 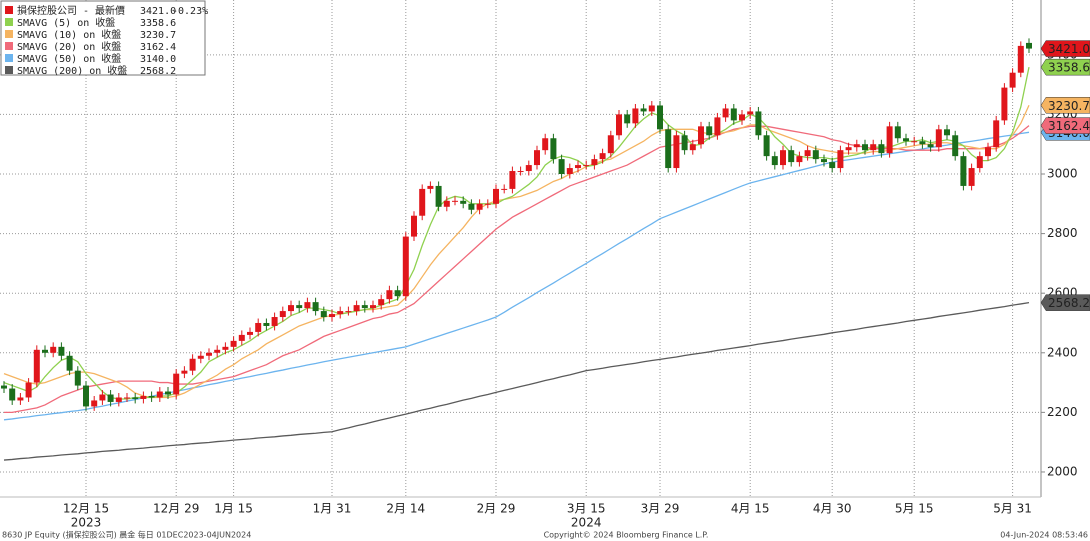 I want to click on legend-value: 3230.7, so click(x=158, y=35).